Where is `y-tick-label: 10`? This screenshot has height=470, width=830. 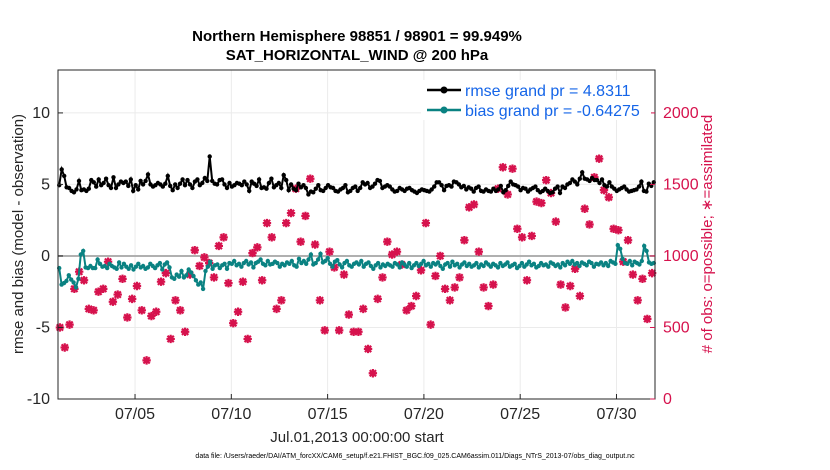 y-tick-label: 10 is located at coordinates (41, 113).